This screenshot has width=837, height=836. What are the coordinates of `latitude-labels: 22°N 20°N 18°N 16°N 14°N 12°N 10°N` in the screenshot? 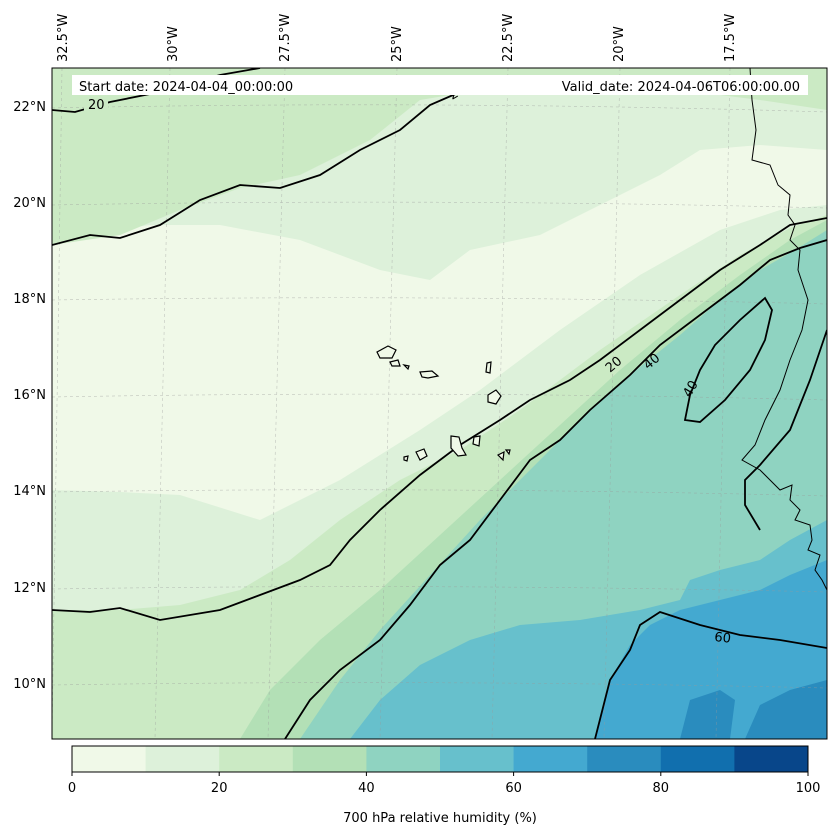 It's located at (29, 396).